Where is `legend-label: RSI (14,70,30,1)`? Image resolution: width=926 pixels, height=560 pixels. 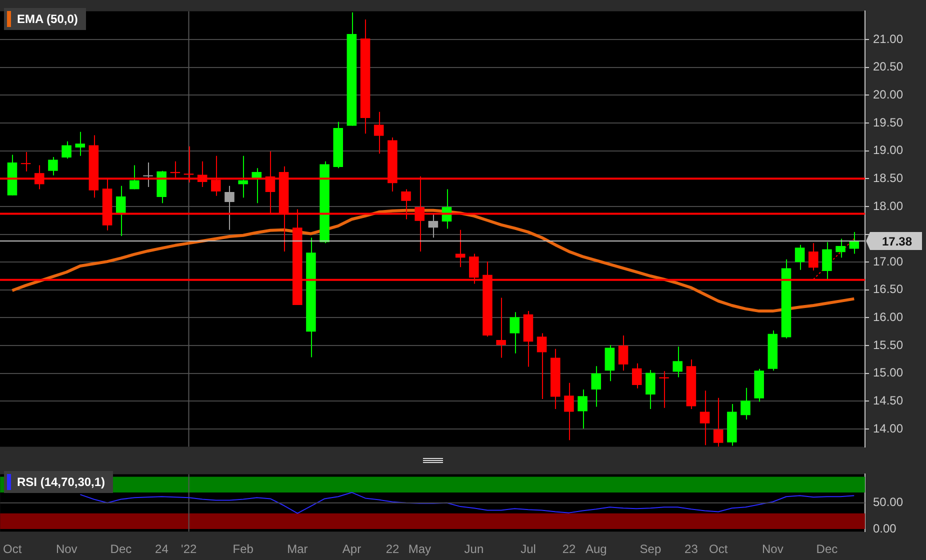
legend-label: RSI (14,70,30,1) is located at coordinates (61, 482).